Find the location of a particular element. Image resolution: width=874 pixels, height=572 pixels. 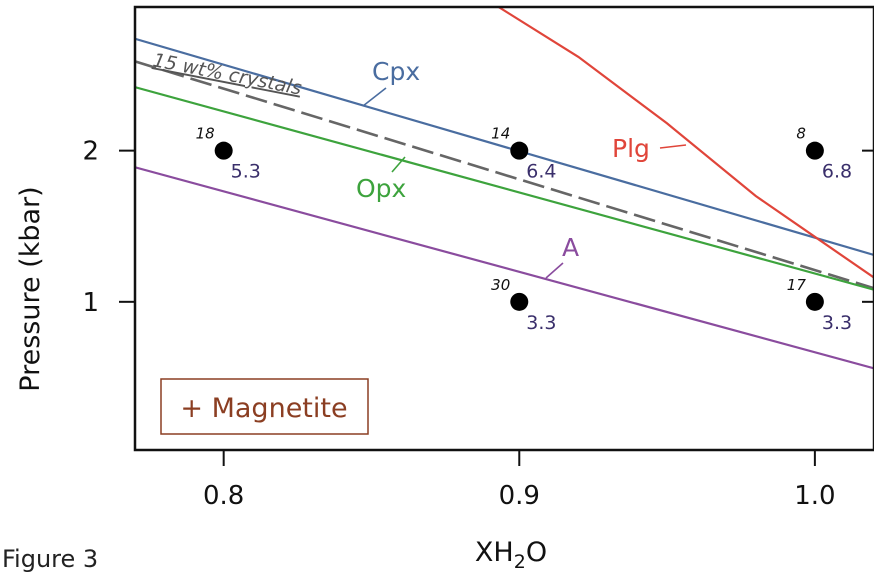

annotation-magnetite: + Magnetite is located at coordinates (263, 408).